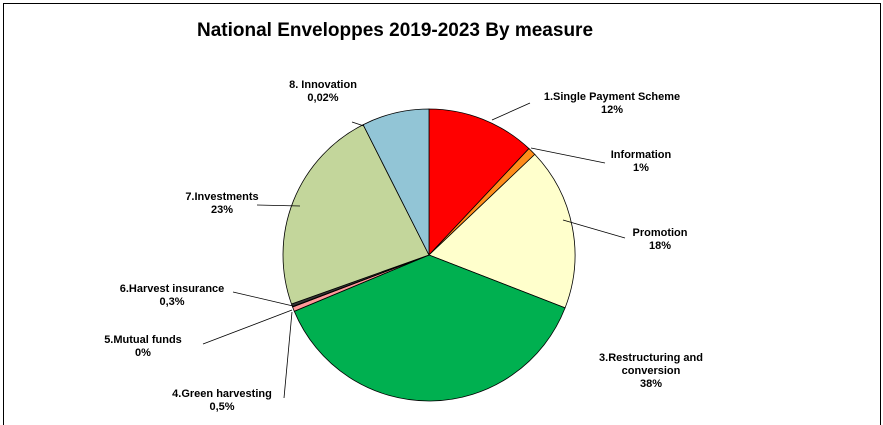  What do you see at coordinates (221, 203) in the screenshot?
I see `pie-label-8: 7.Investments 23%` at bounding box center [221, 203].